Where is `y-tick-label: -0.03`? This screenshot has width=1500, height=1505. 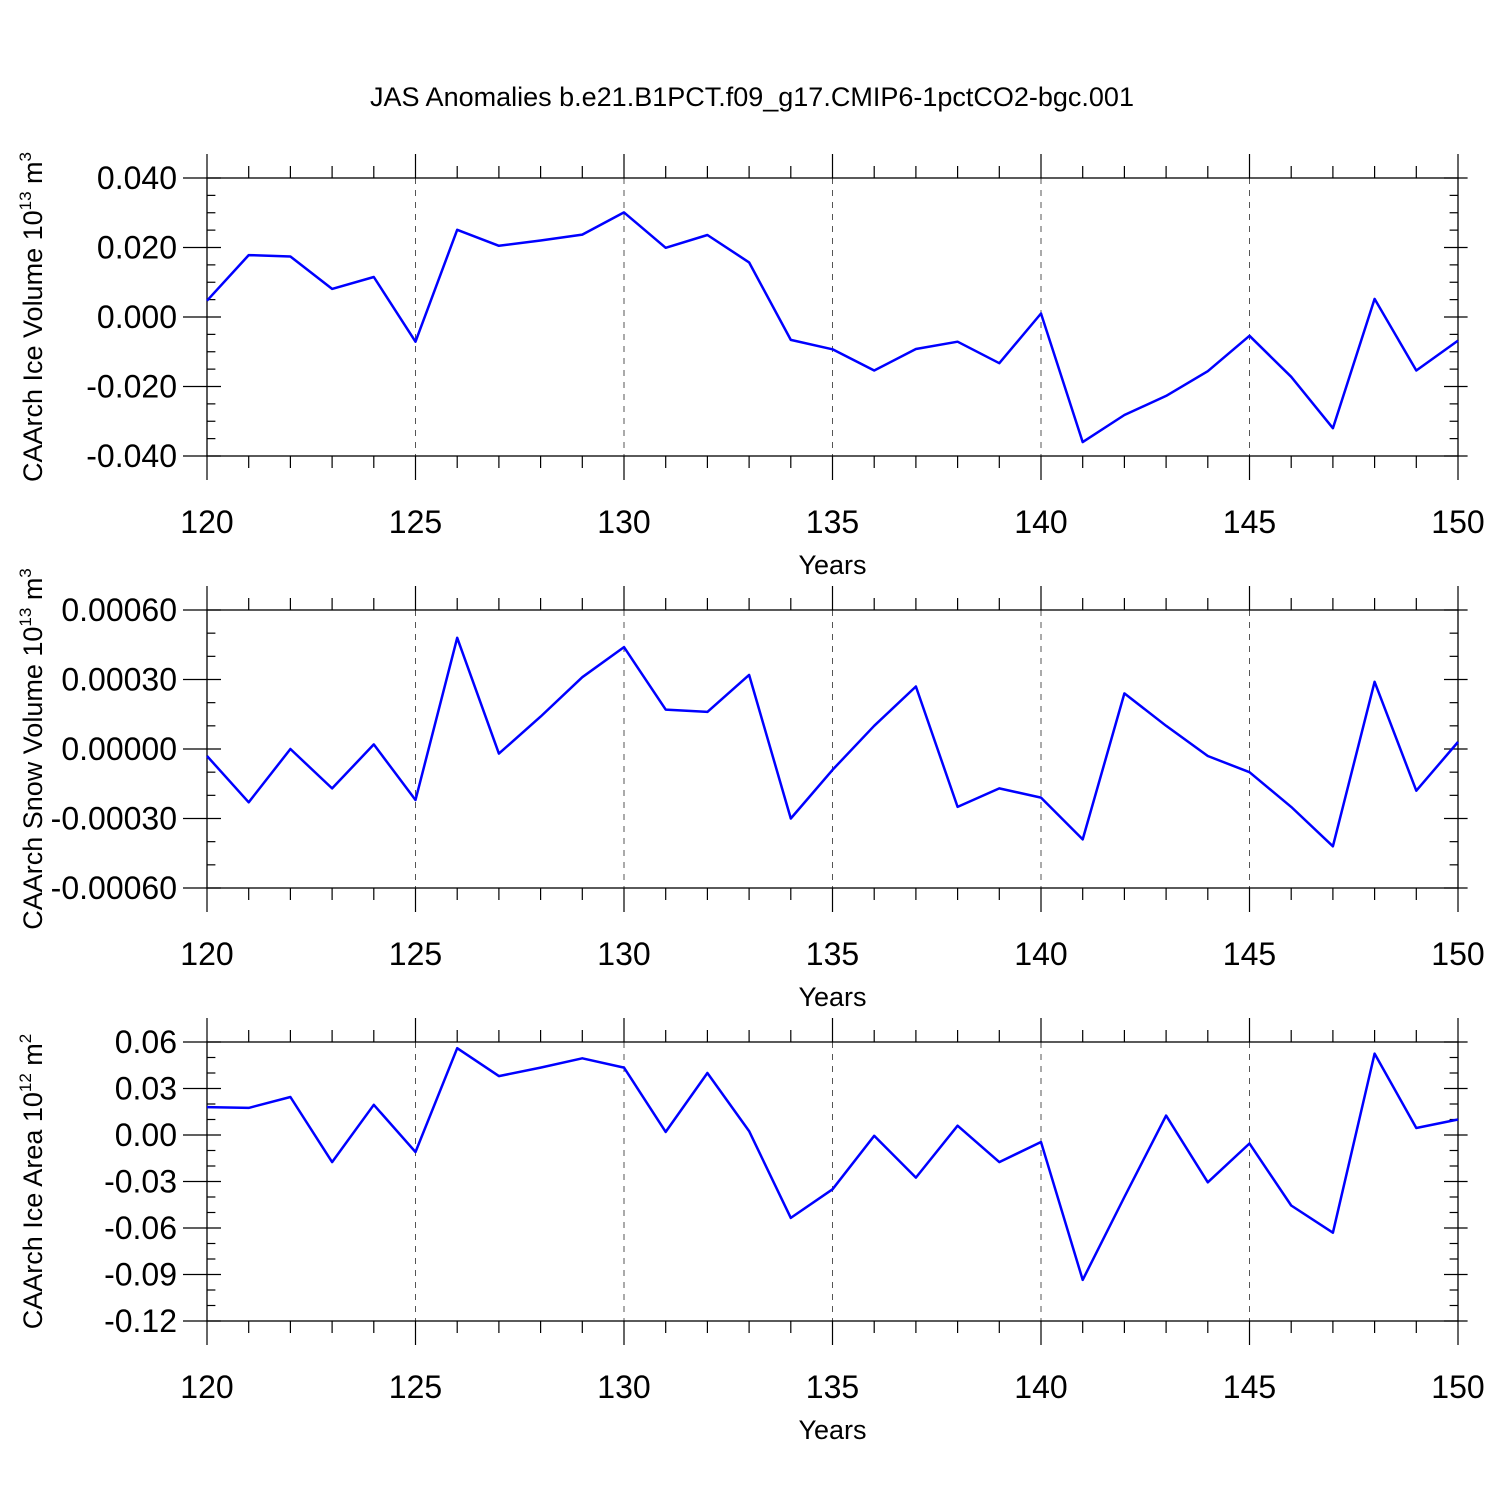 y-tick-label: -0.03 is located at coordinates (140, 1182).